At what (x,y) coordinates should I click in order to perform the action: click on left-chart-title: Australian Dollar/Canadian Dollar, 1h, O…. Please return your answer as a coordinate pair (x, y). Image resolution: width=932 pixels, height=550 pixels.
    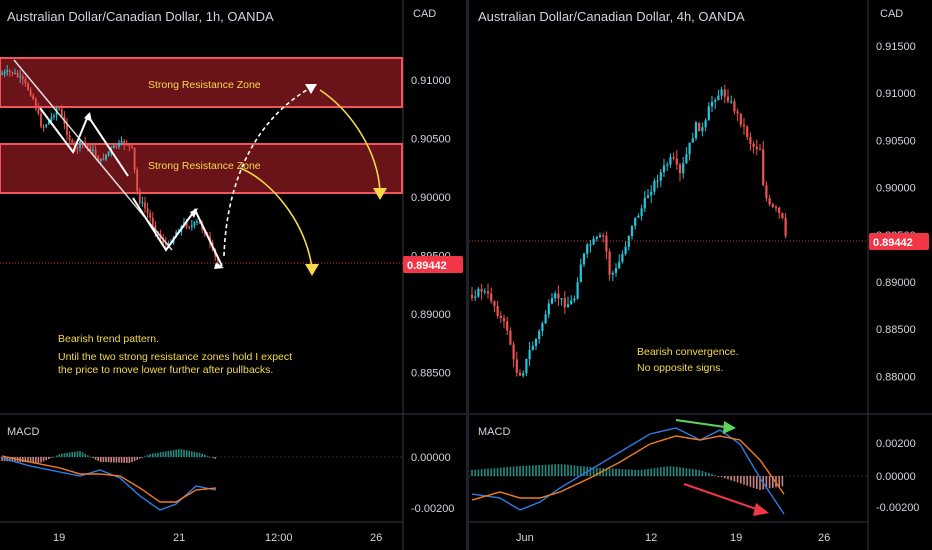
    Looking at the image, I should click on (140, 16).